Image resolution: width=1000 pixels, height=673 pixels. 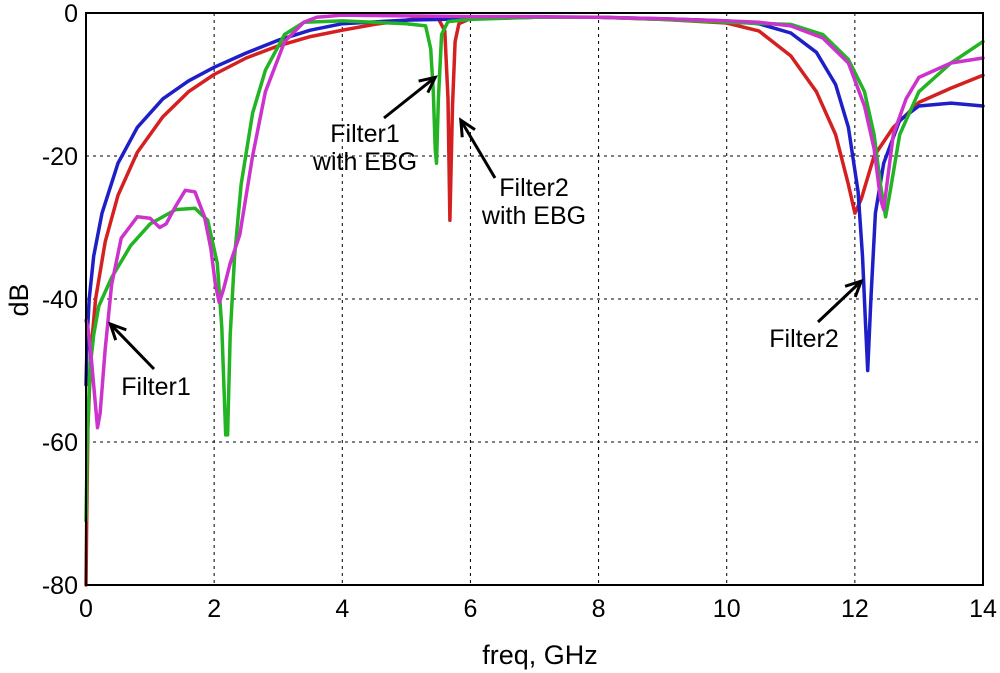 I want to click on y-tick-label: -80, so click(x=60, y=586).